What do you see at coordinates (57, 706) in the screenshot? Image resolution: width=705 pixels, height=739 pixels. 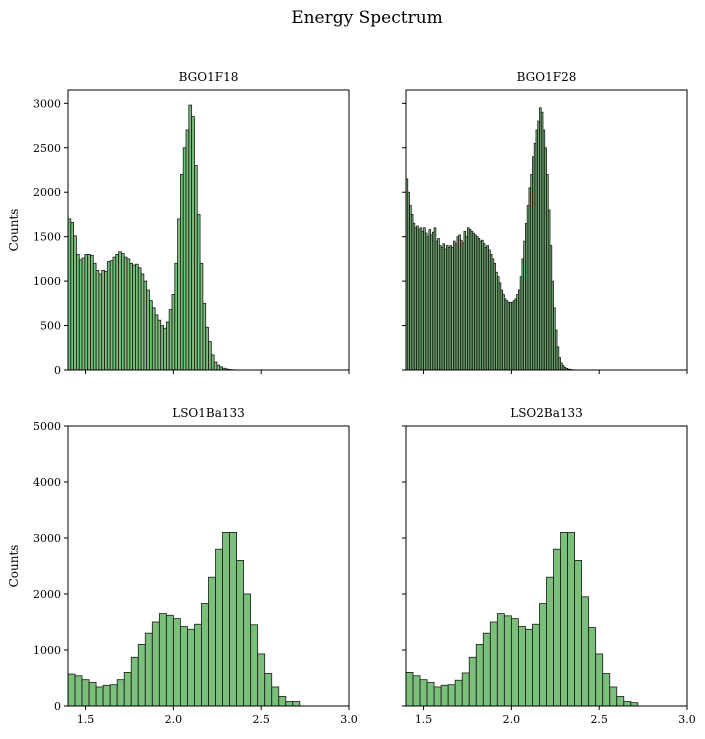 I see `y-tick-label: 0` at bounding box center [57, 706].